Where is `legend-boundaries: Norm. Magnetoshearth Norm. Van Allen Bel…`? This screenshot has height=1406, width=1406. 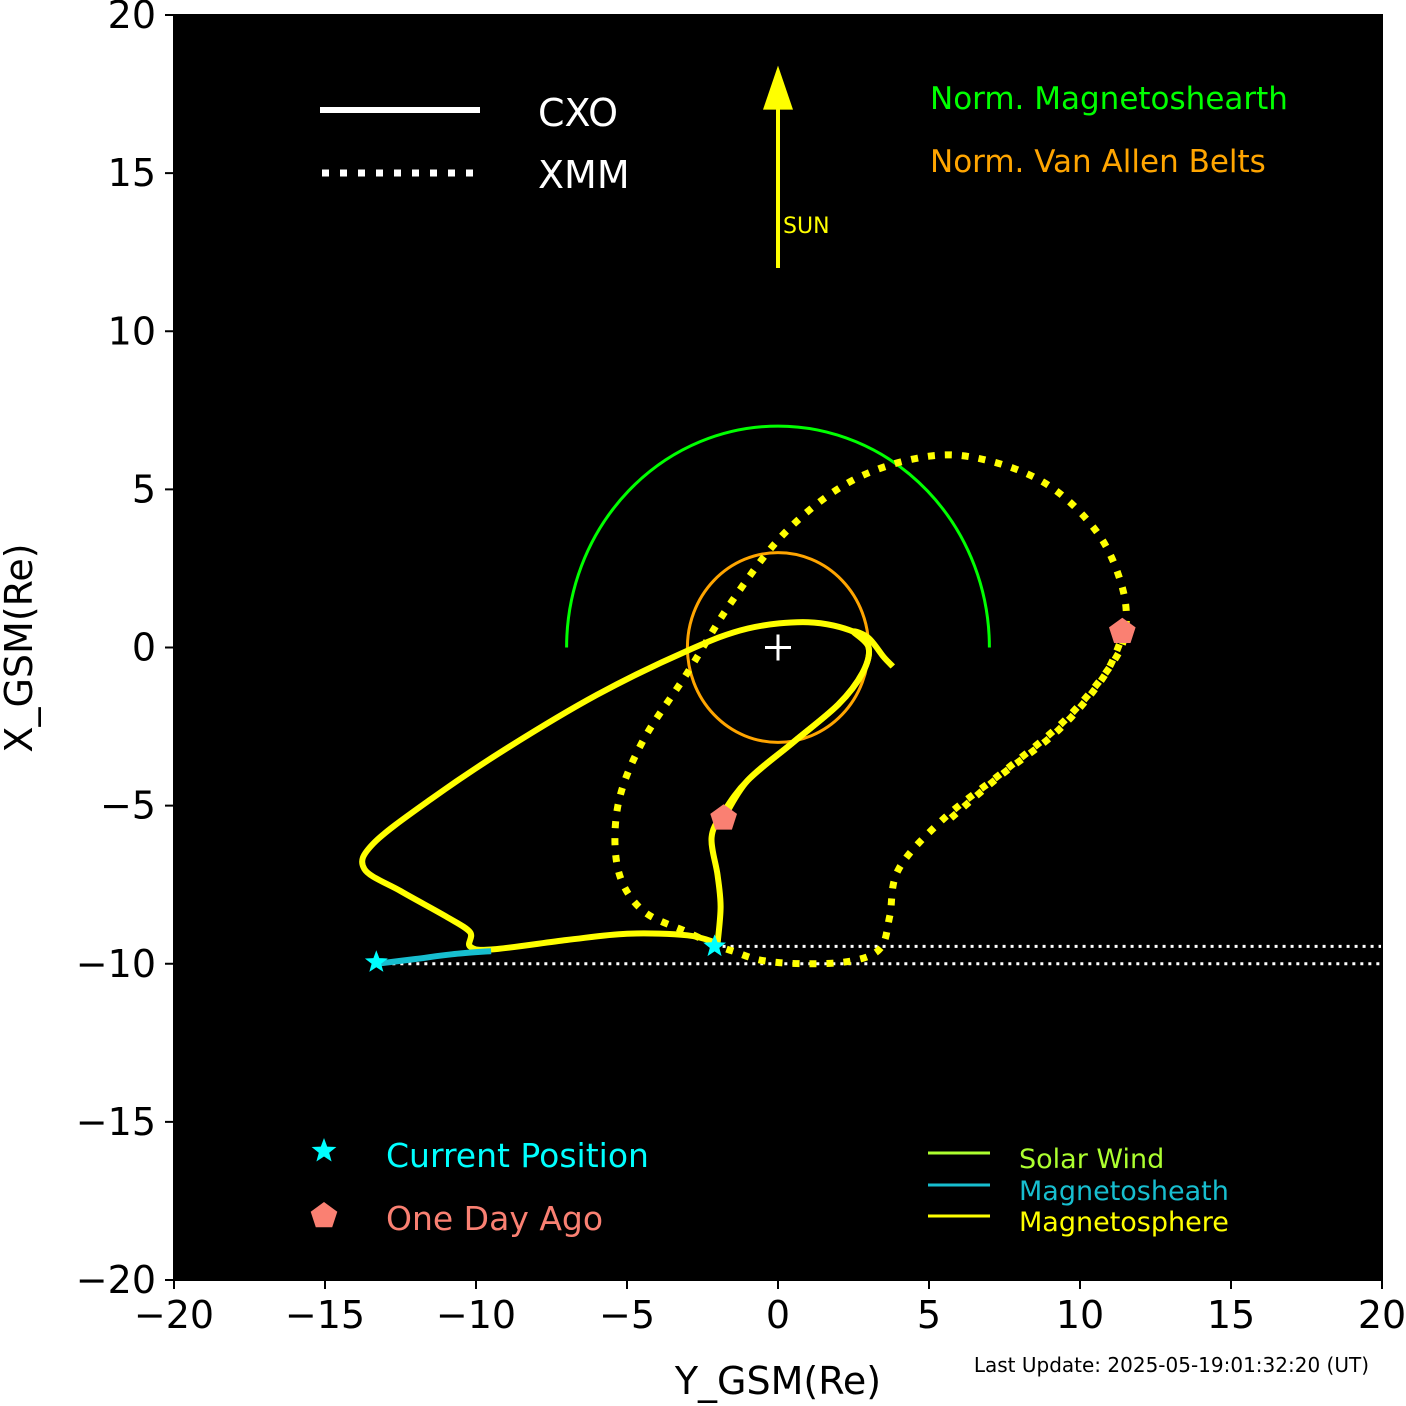
legend-boundaries: Norm. Magnetoshearth Norm. Van Allen Bel… is located at coordinates (1109, 130).